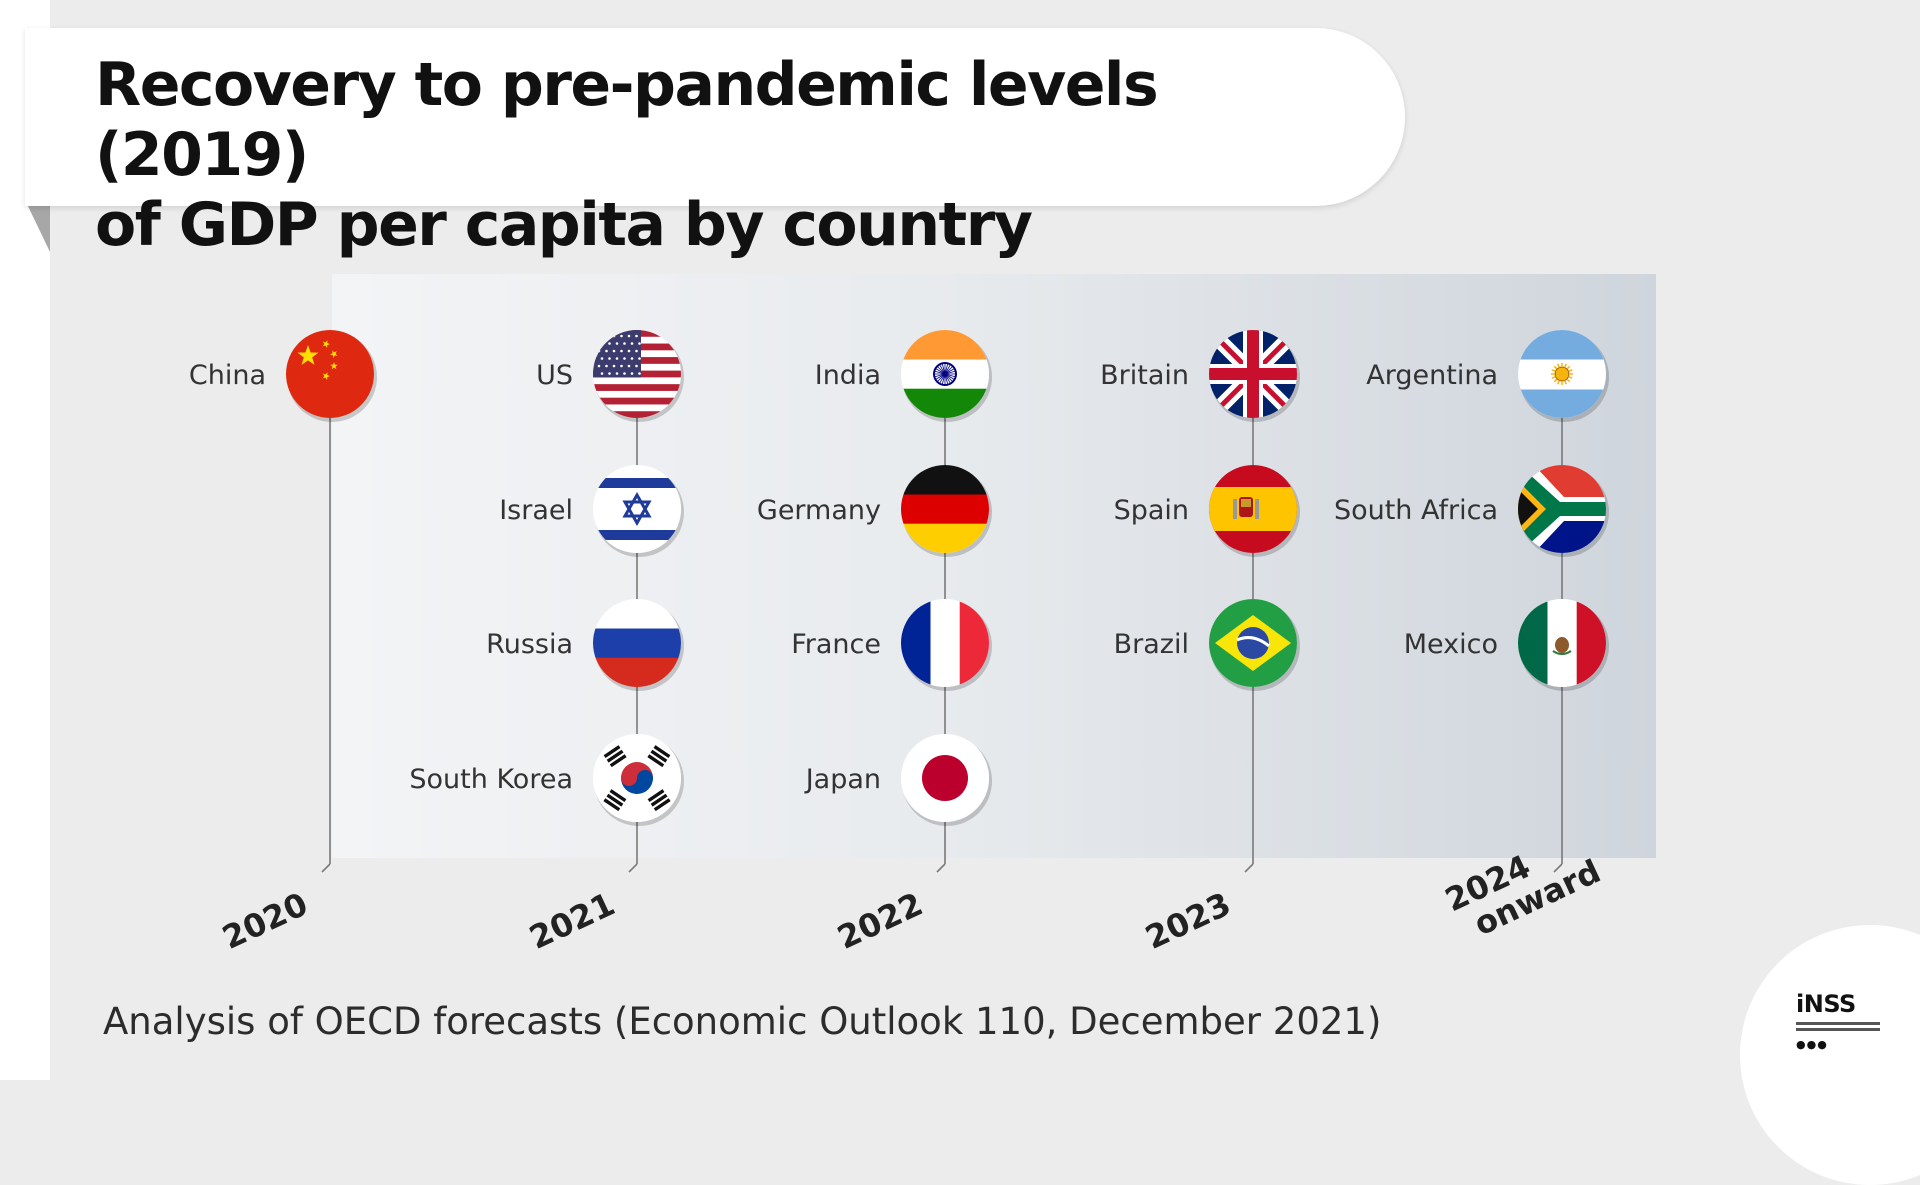  What do you see at coordinates (1838, 1028) in the screenshot?
I see `logo-caption-lines` at bounding box center [1838, 1028].